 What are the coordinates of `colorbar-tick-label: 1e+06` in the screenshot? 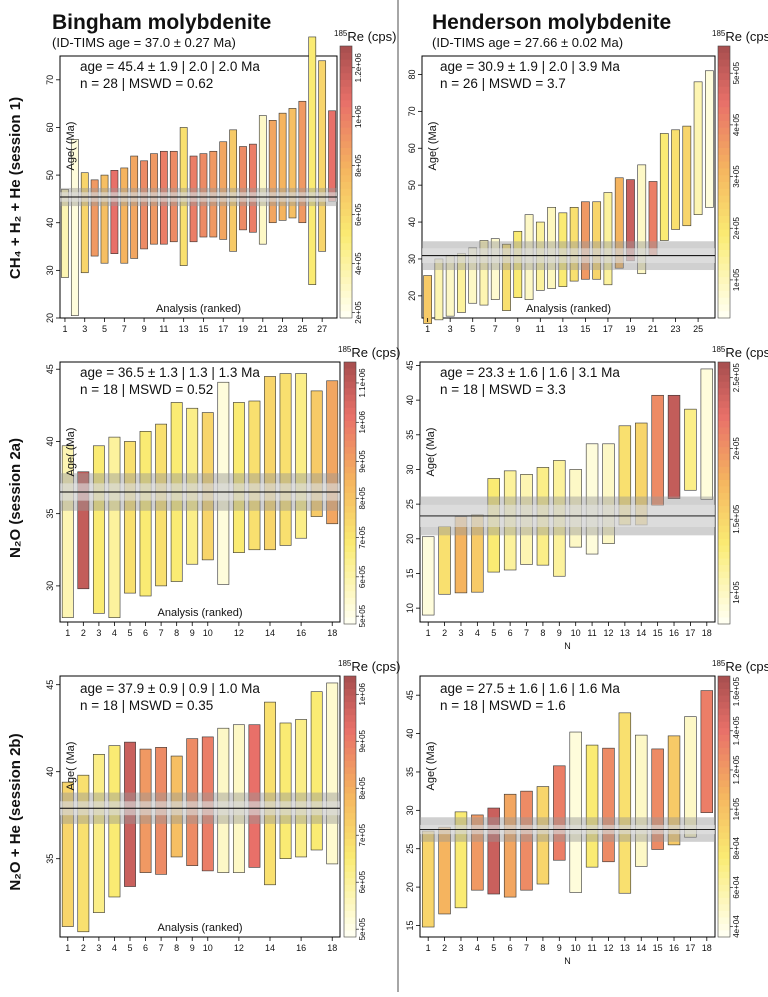 It's located at (362, 693).